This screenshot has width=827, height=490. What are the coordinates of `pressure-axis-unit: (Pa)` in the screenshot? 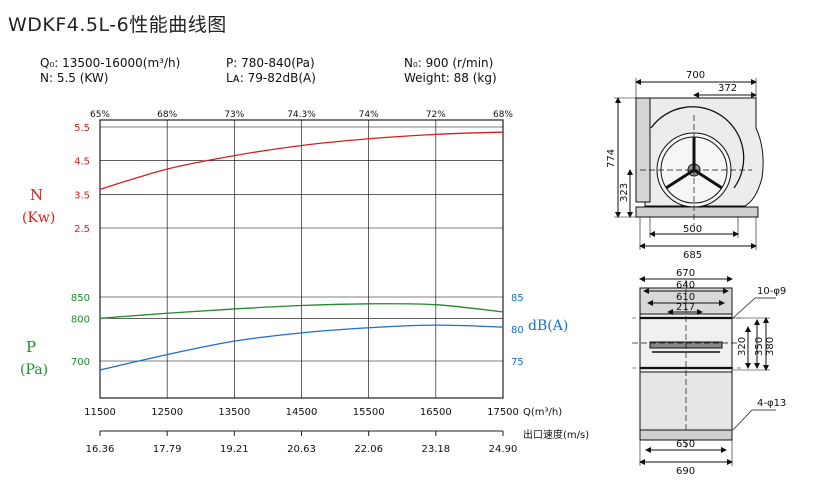 It's located at (34, 370).